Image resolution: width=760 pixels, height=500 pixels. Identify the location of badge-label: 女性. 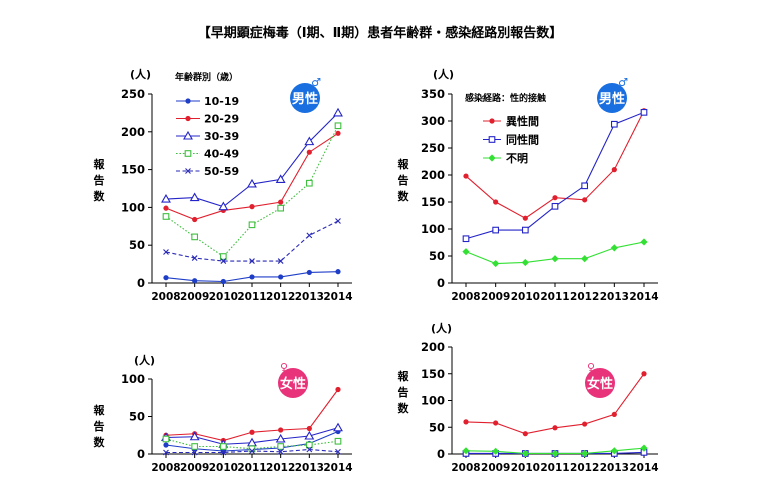
(600, 384).